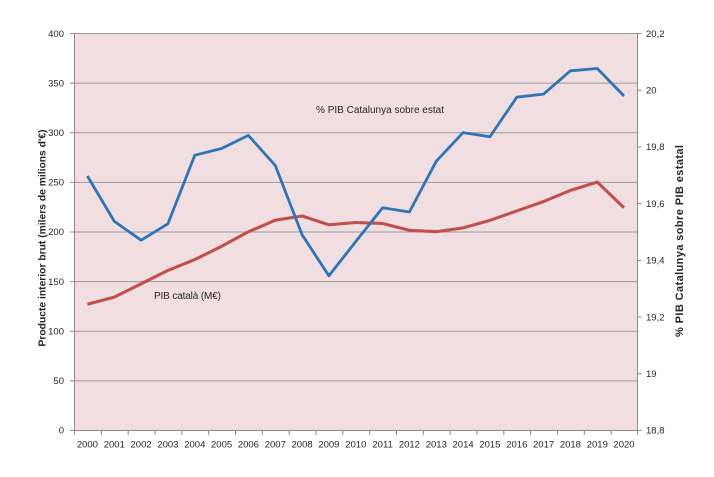 This screenshot has width=714, height=477. Describe the element at coordinates (302, 445) in the screenshot. I see `svg-text: 2008` at that location.